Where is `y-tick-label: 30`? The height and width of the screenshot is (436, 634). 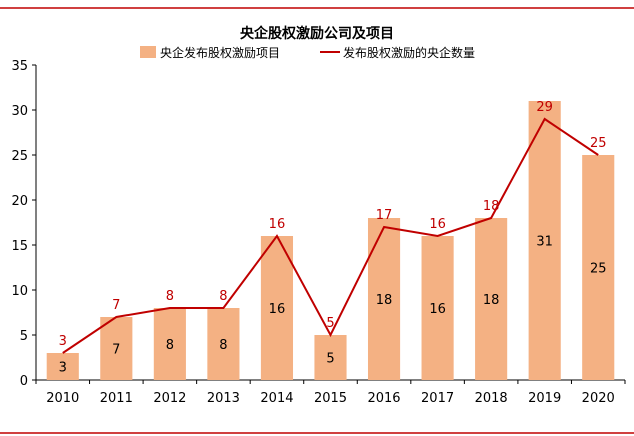 y-tick-label: 30 is located at coordinates (19, 111).